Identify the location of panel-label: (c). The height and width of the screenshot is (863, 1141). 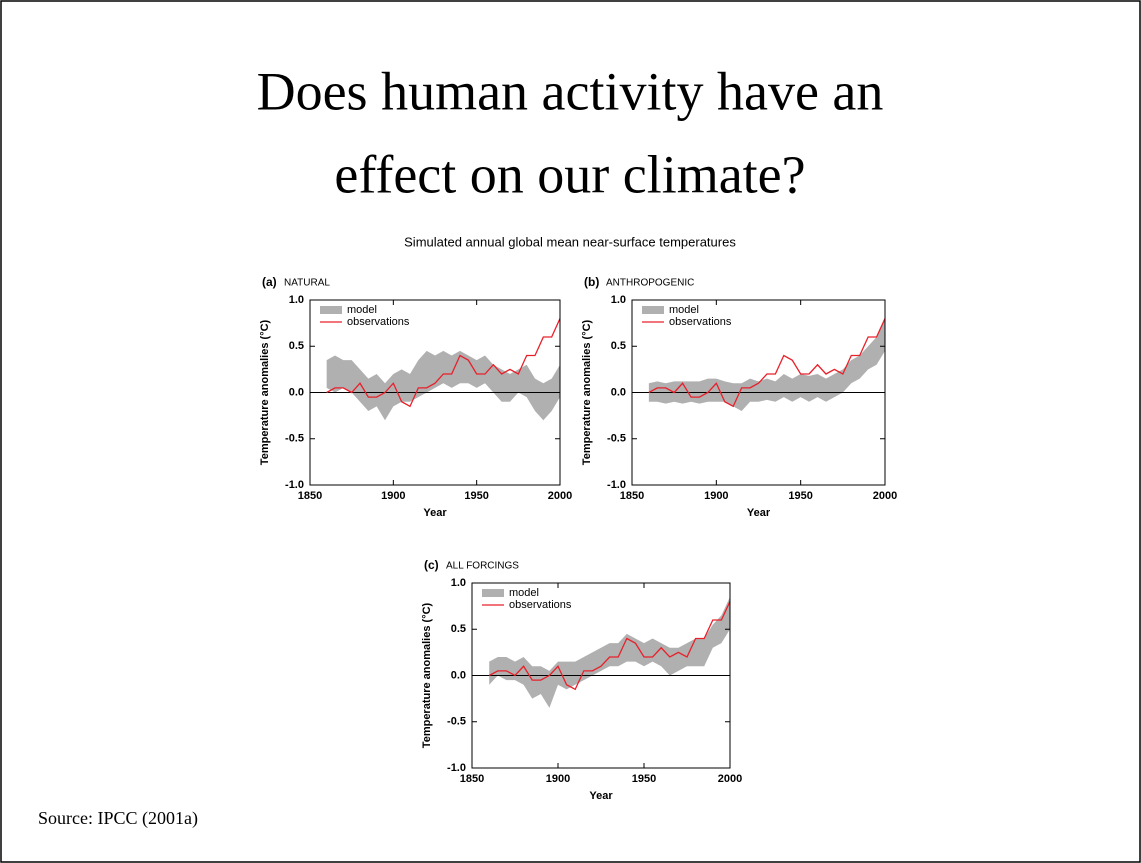
(431, 565).